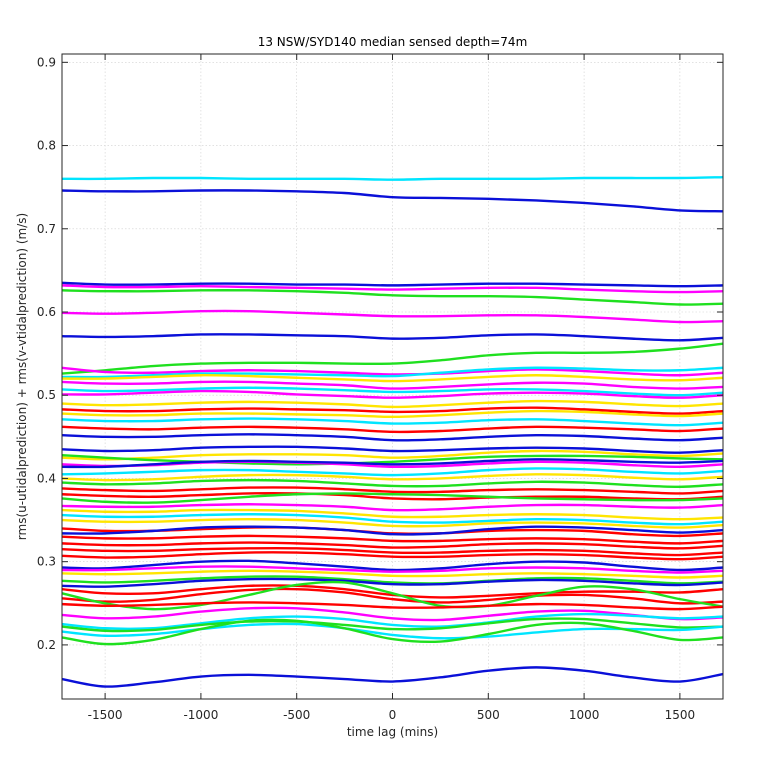 The width and height of the screenshot is (760, 760). I want to click on y-tick-label: 0.5, so click(46, 395).